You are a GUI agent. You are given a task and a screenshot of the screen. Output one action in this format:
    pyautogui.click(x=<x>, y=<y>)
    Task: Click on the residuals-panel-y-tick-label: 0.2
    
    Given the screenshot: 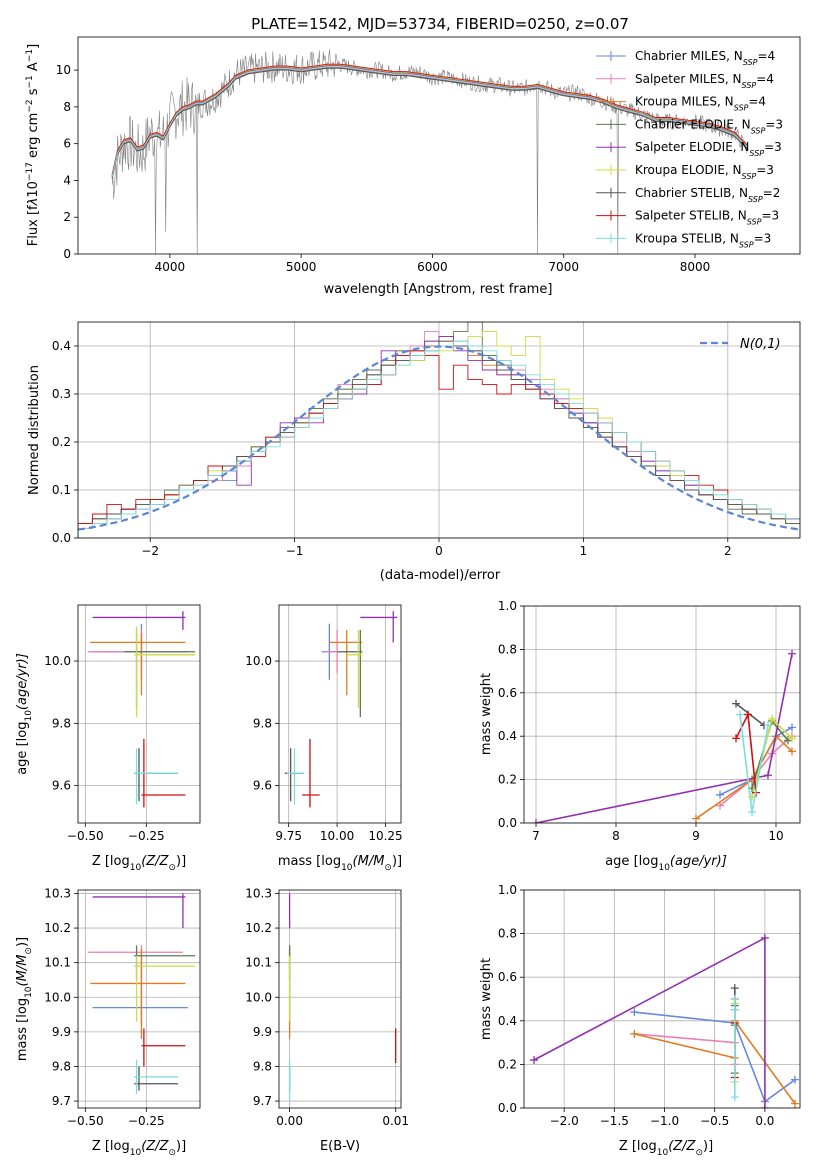 What is the action you would take?
    pyautogui.click(x=61, y=442)
    